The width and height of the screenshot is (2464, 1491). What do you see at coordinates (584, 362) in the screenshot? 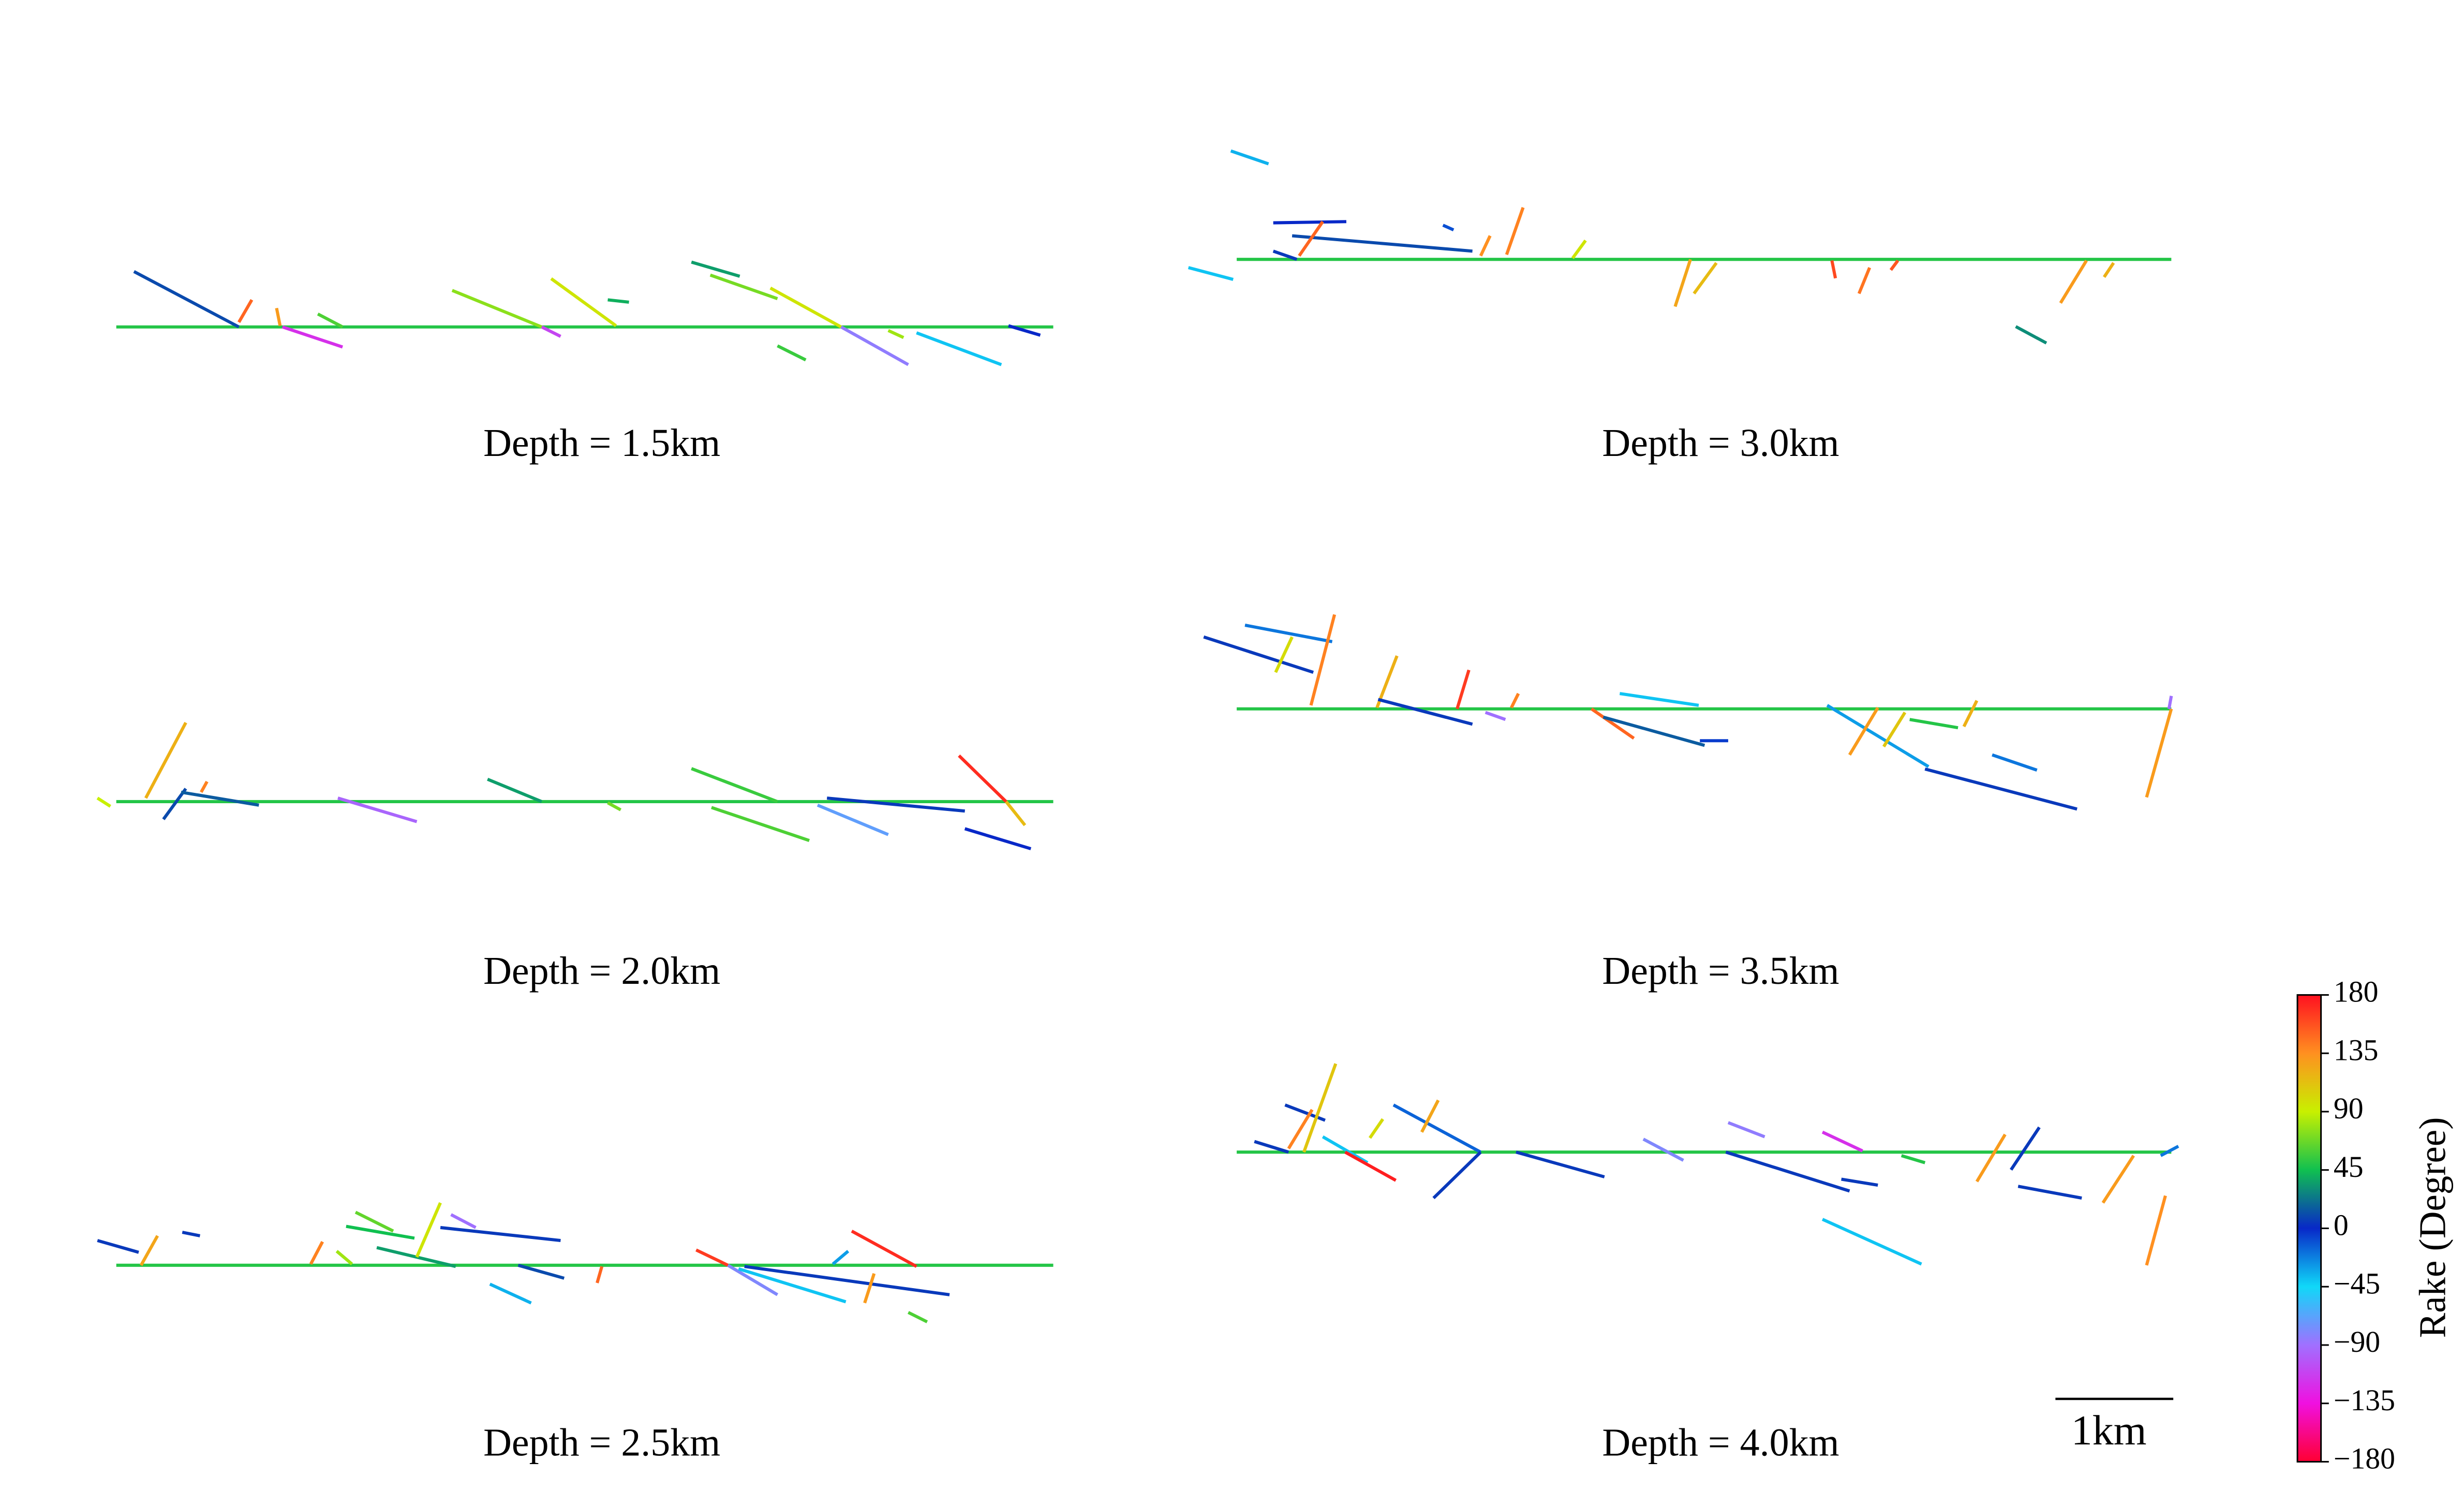
I see `panel: Depth = 1.5km` at bounding box center [584, 362].